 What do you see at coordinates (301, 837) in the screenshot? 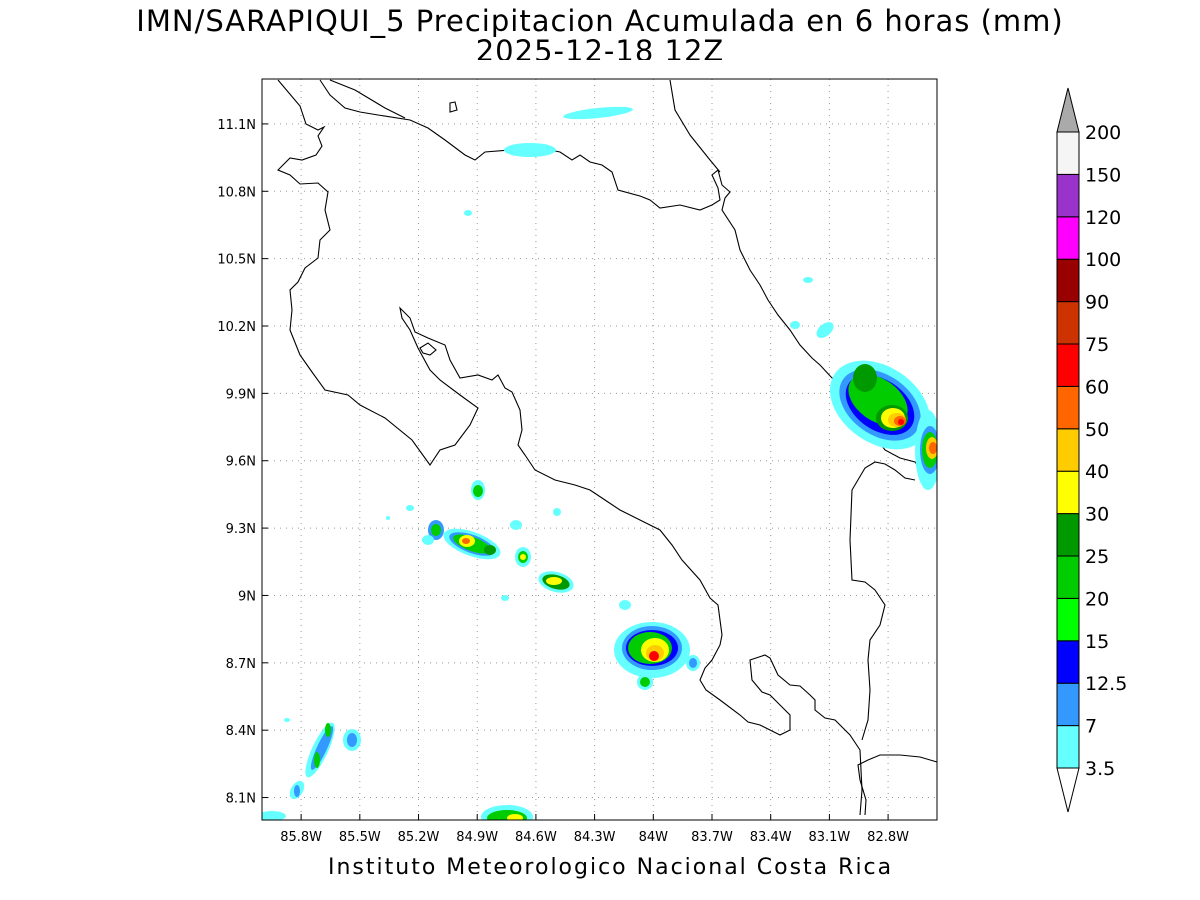
I see `x-tick-label: 85.8W` at bounding box center [301, 837].